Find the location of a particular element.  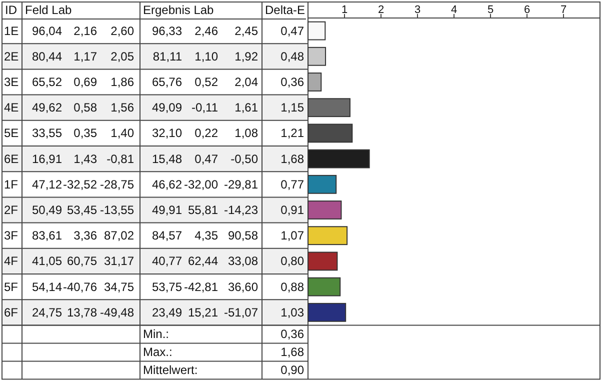

text: -28,75 is located at coordinates (117, 184).